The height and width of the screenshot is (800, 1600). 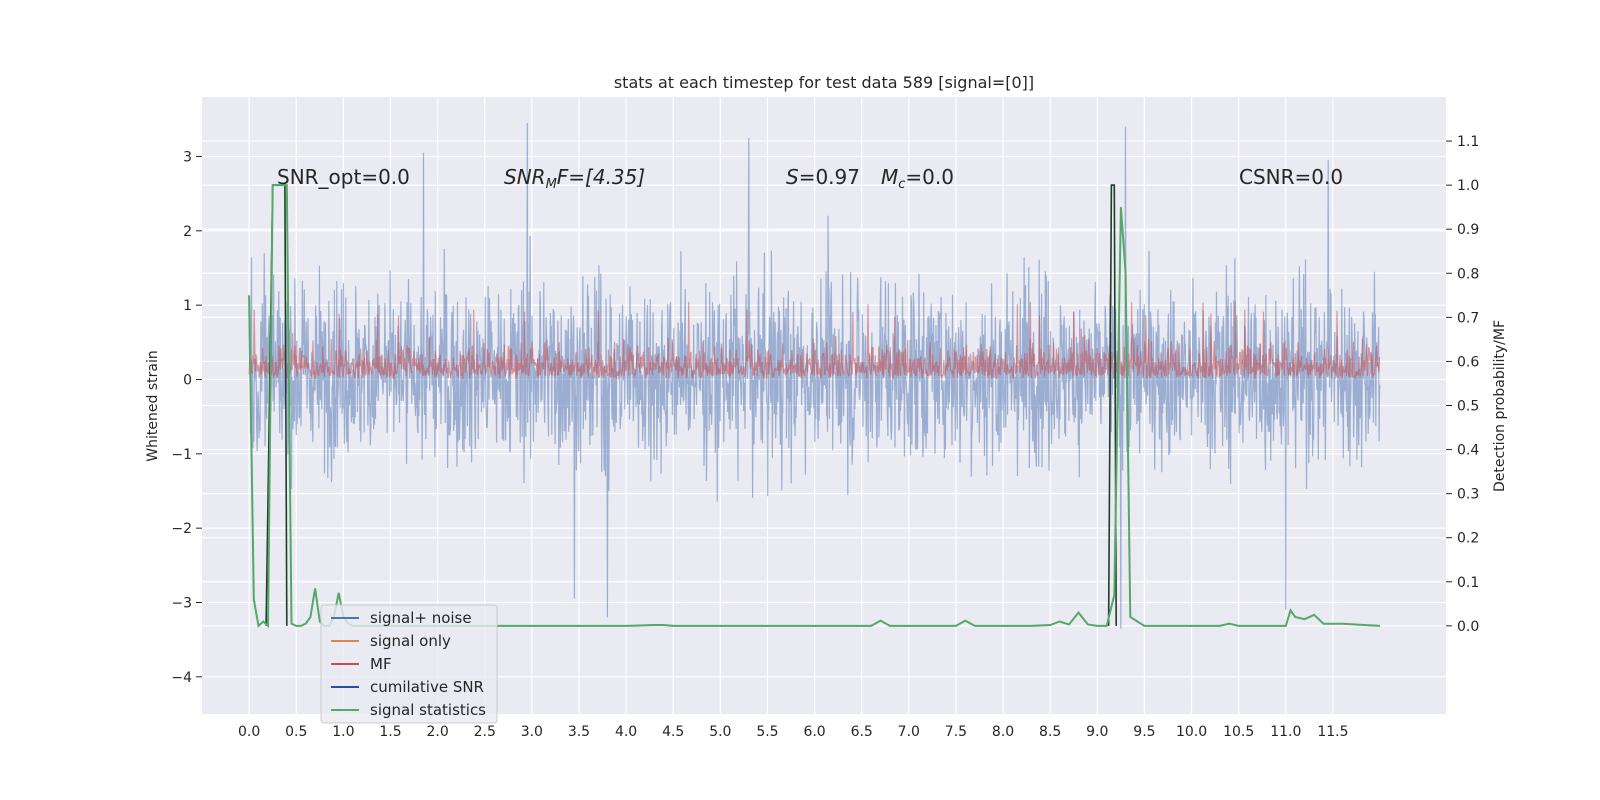 I want to click on annotation-csnr: CSNR=0.0, so click(x=1291, y=177).